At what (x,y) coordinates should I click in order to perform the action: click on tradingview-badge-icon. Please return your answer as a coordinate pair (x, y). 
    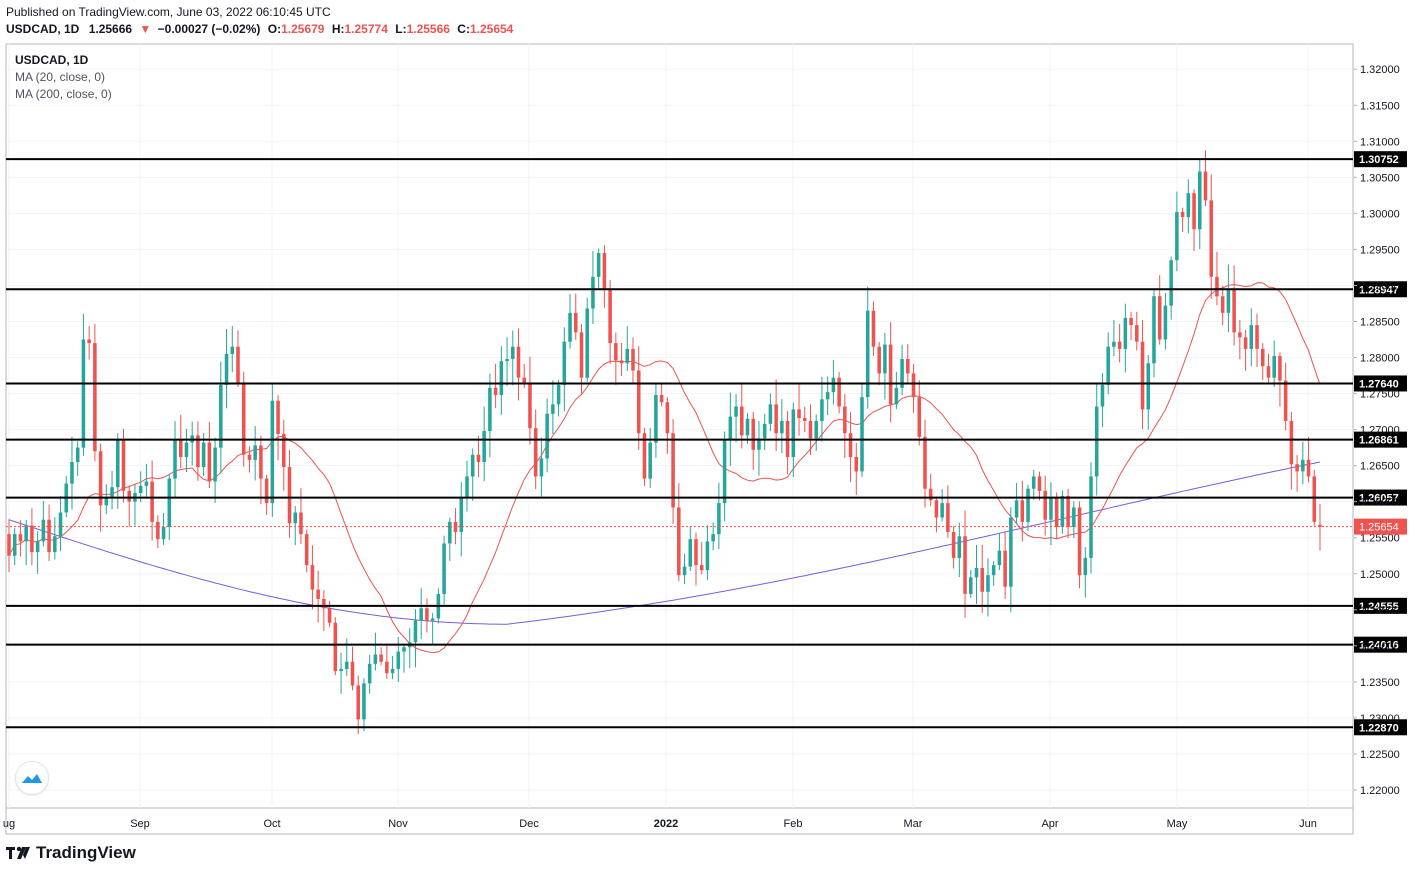
    Looking at the image, I should click on (32, 778).